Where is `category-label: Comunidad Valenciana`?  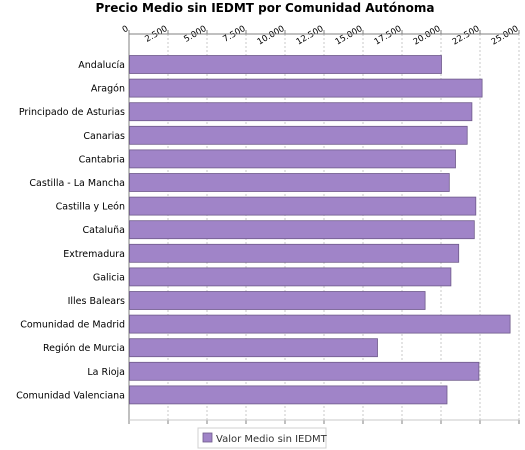 category-label: Comunidad Valenciana is located at coordinates (70, 395).